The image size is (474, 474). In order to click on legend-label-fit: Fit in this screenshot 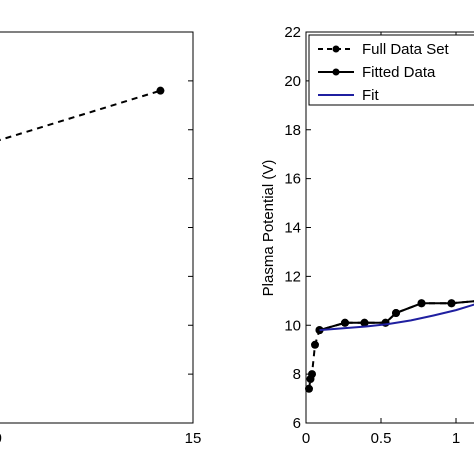, I will do `click(370, 95)`.